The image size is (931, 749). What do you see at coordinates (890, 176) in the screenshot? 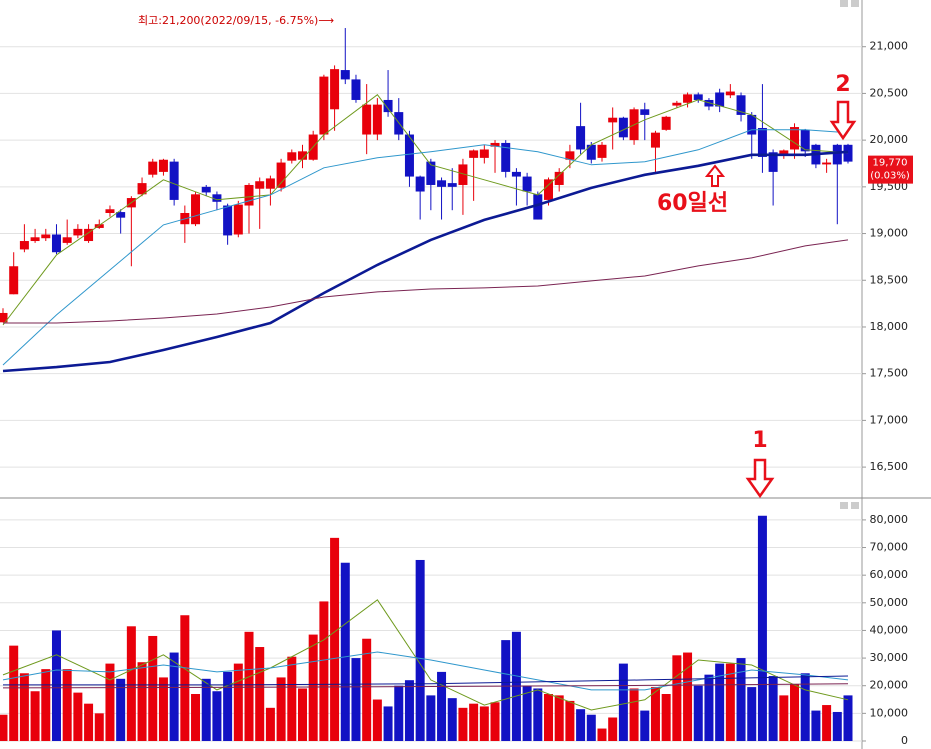
I see `last-price-change: (0.03%)` at bounding box center [890, 176].